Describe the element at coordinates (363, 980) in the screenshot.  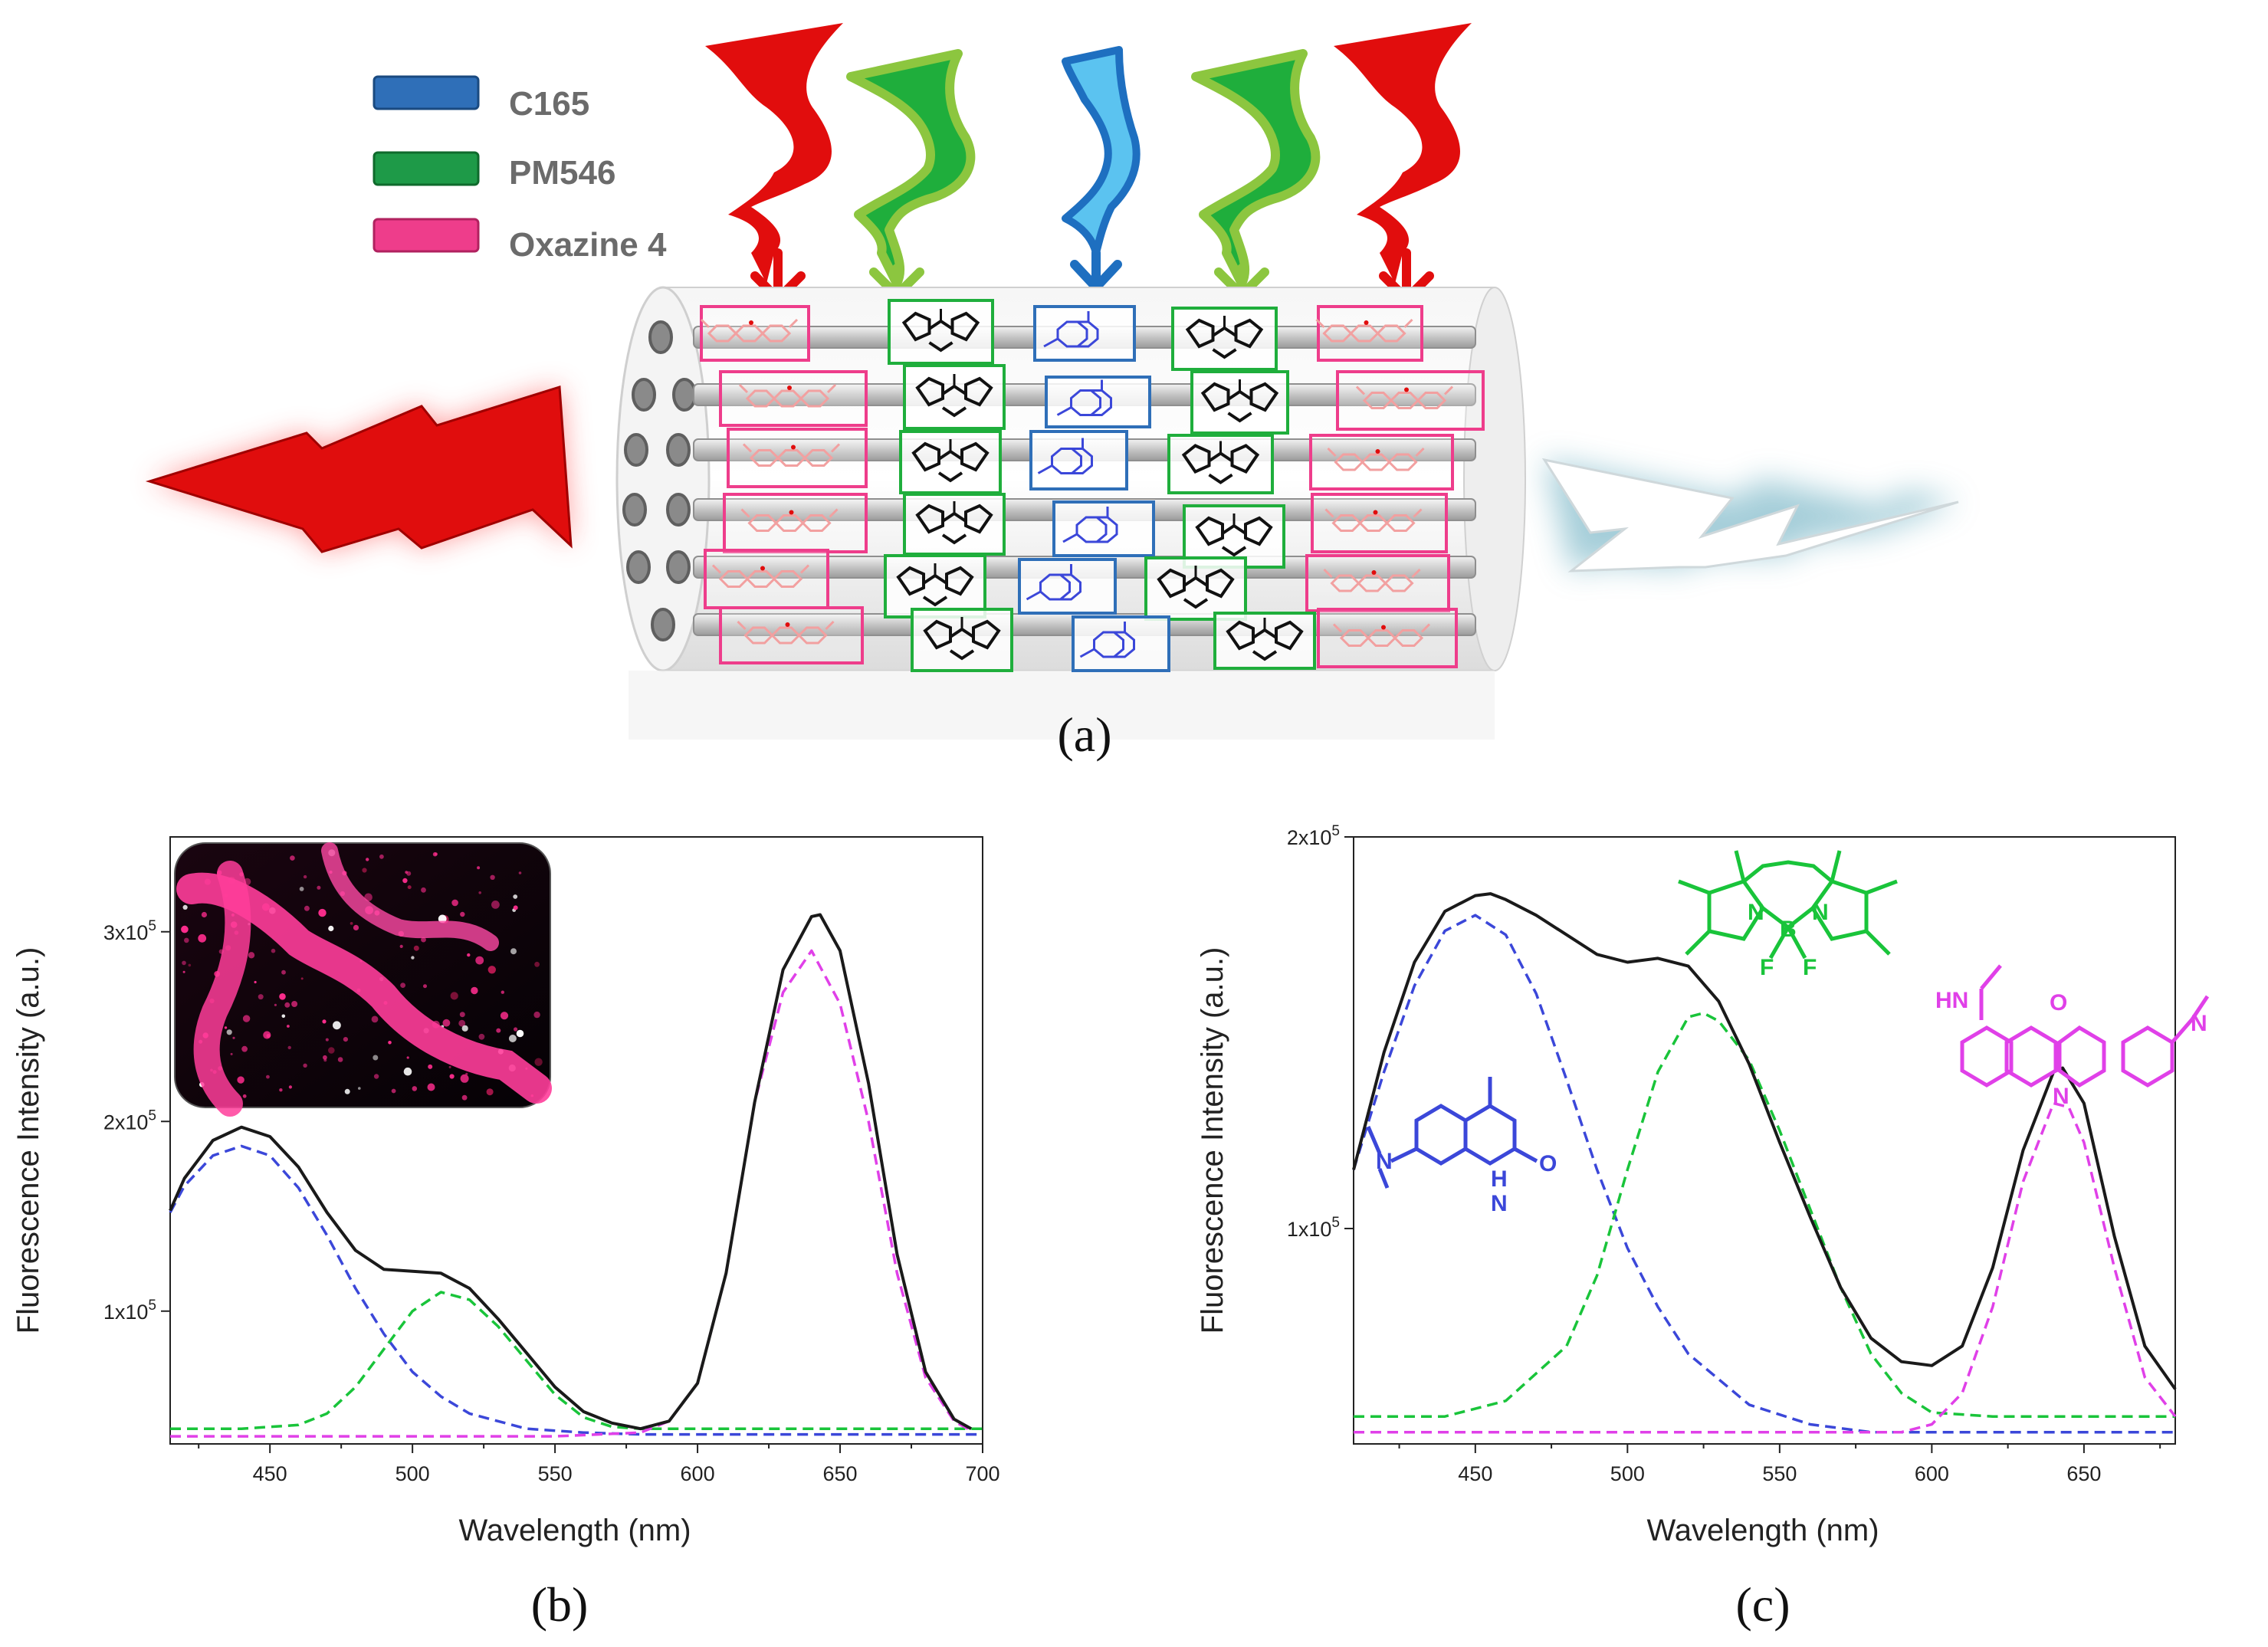
I see `inset-micrograph` at that location.